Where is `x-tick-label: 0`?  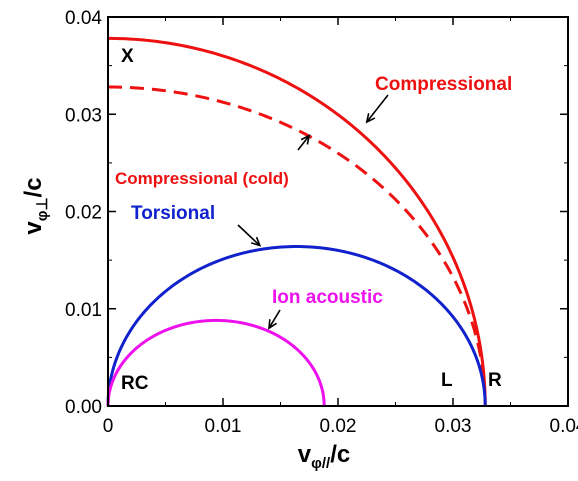 x-tick-label: 0 is located at coordinates (108, 426).